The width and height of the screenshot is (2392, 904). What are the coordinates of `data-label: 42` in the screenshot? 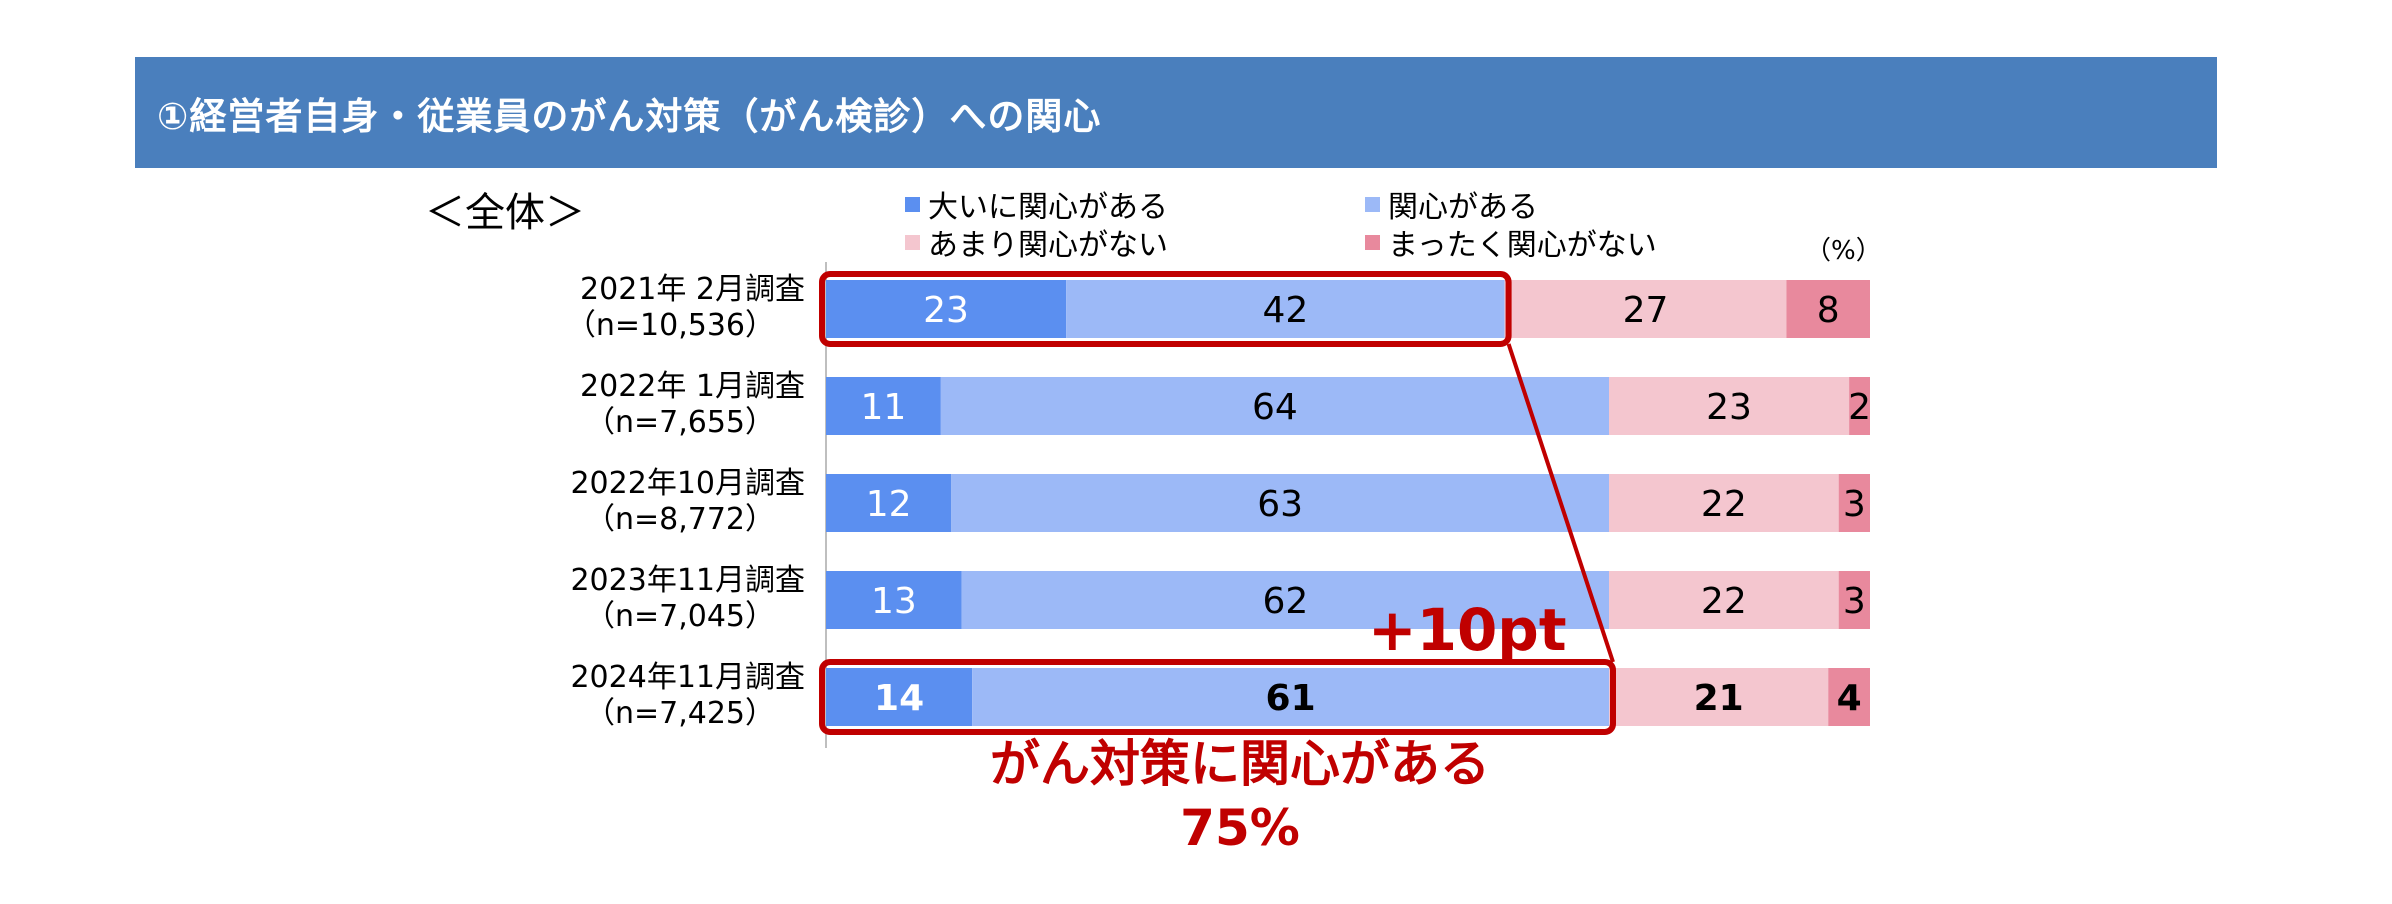 It's located at (1285, 310).